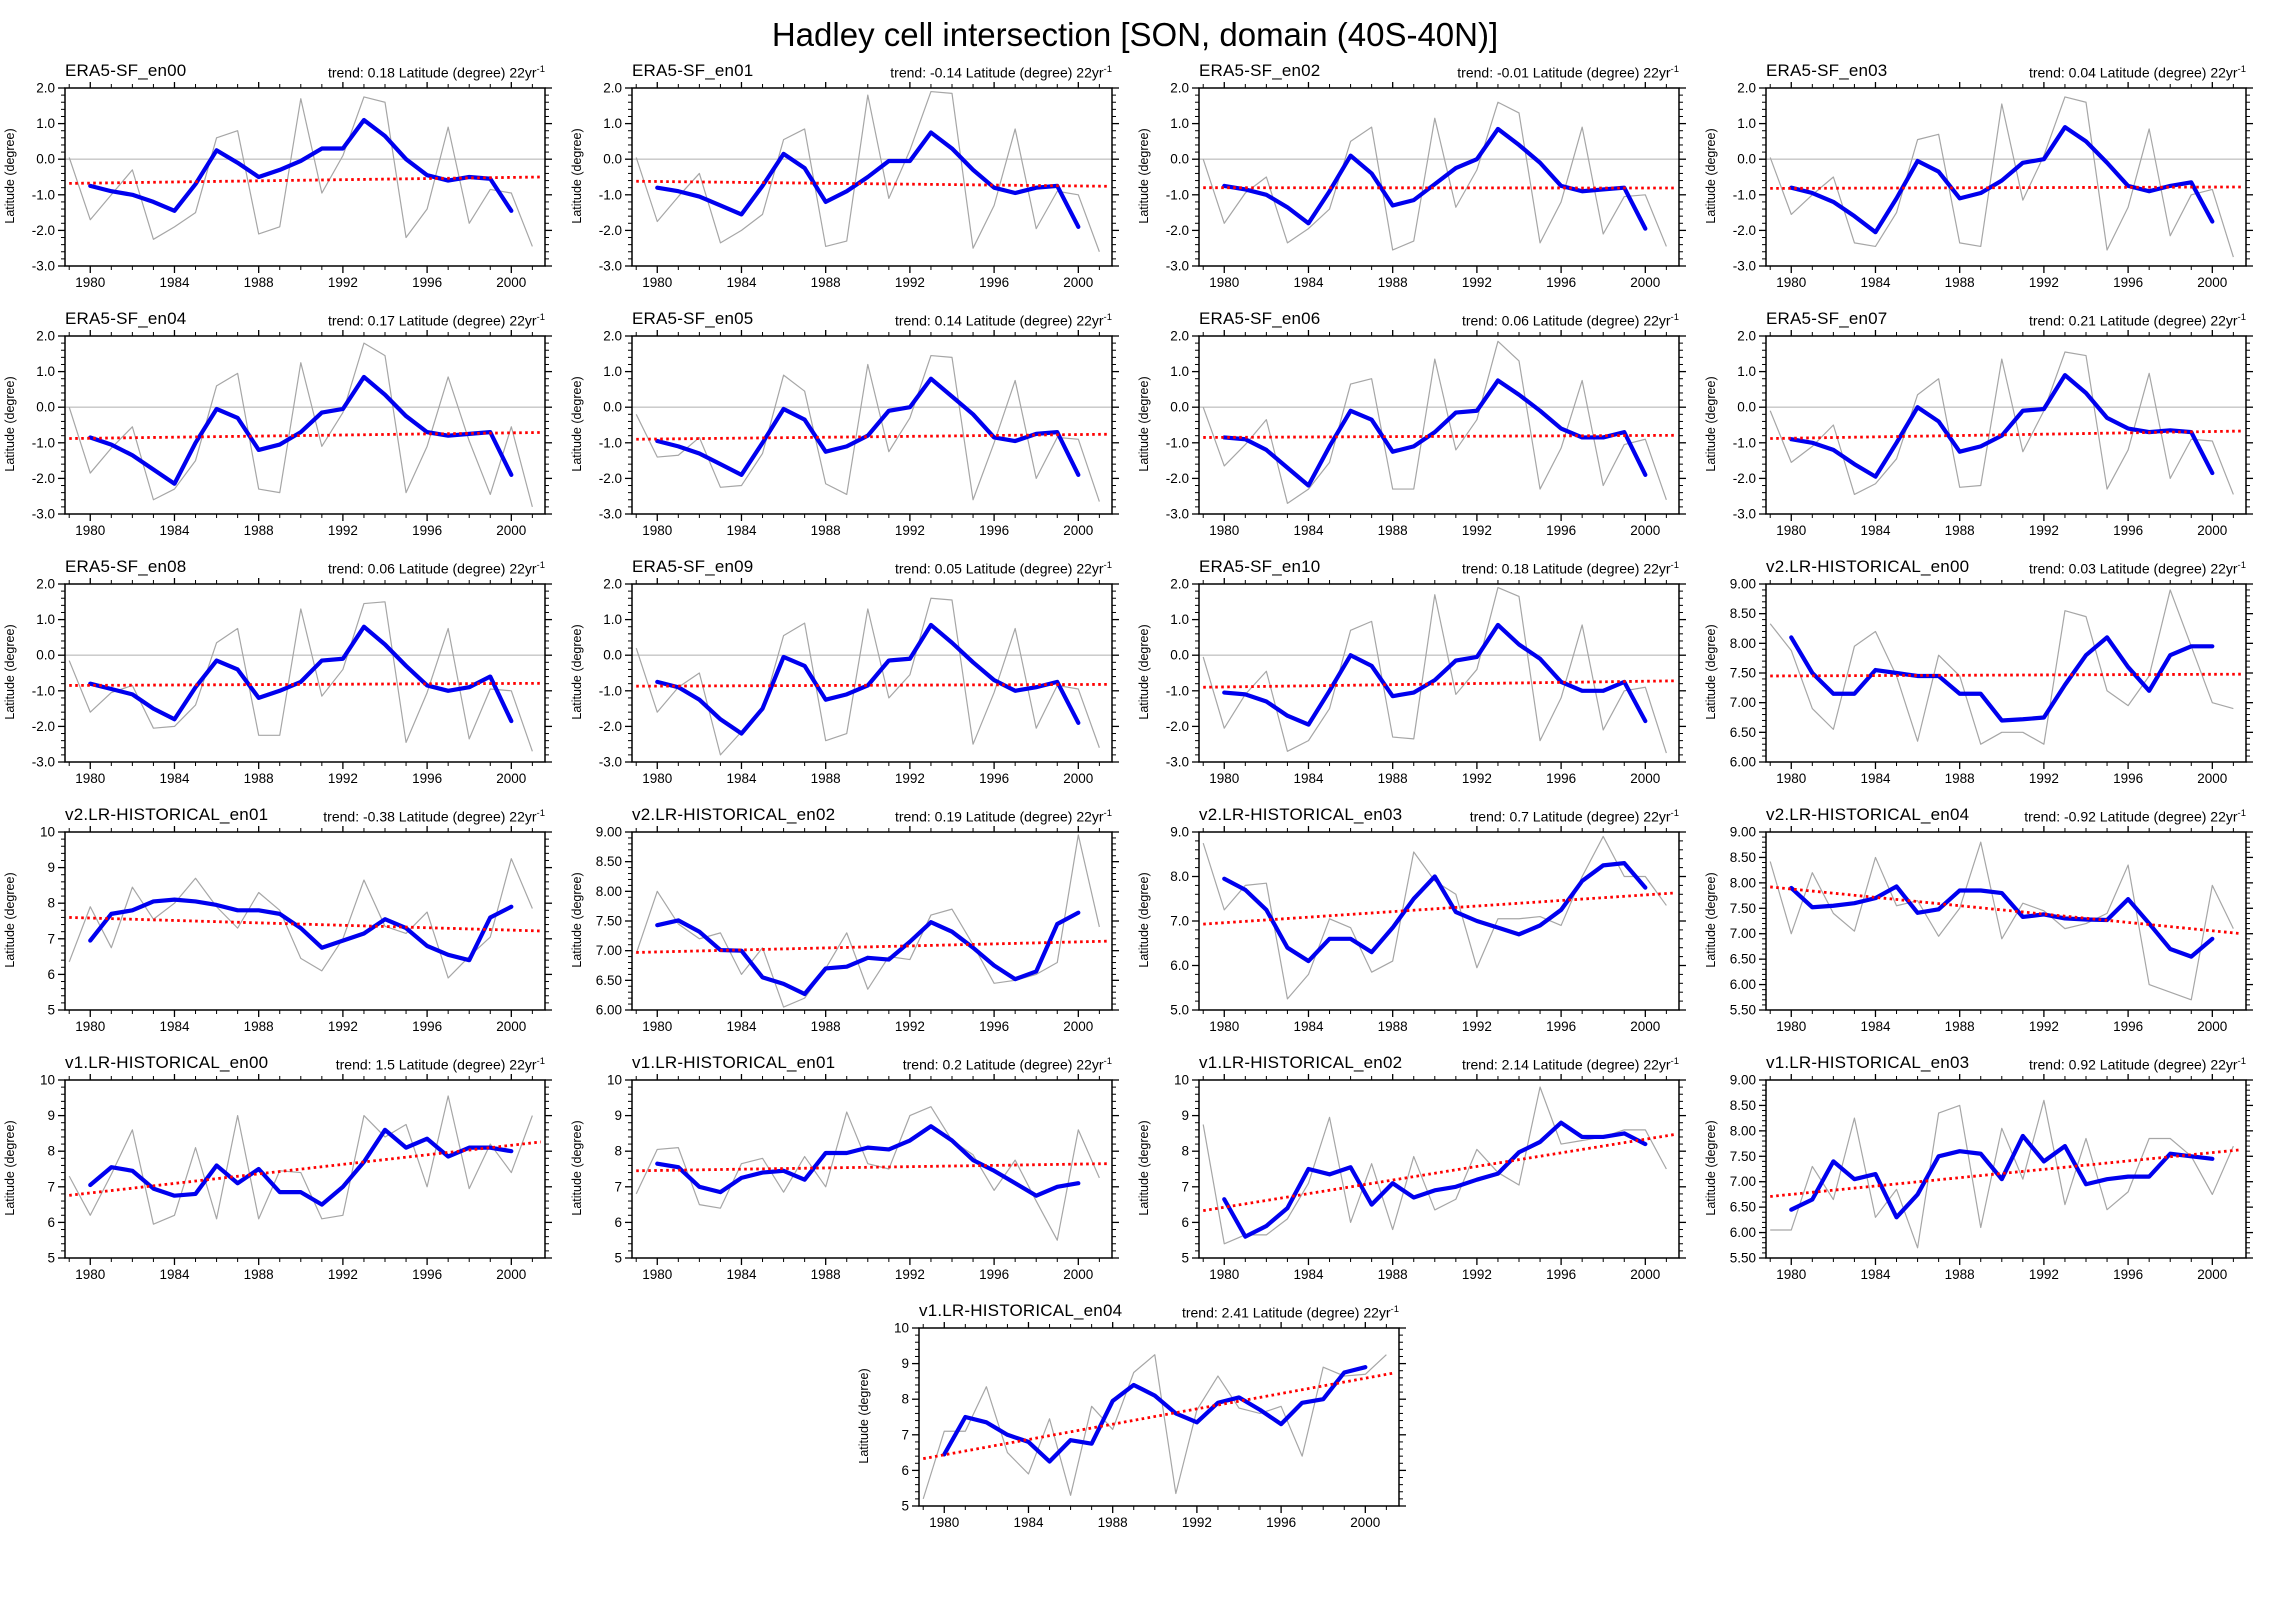  What do you see at coordinates (1001, 72) in the screenshot?
I see `panel-trend-label: trend: -0.14 Latitude (degree) 22yr-1` at bounding box center [1001, 72].